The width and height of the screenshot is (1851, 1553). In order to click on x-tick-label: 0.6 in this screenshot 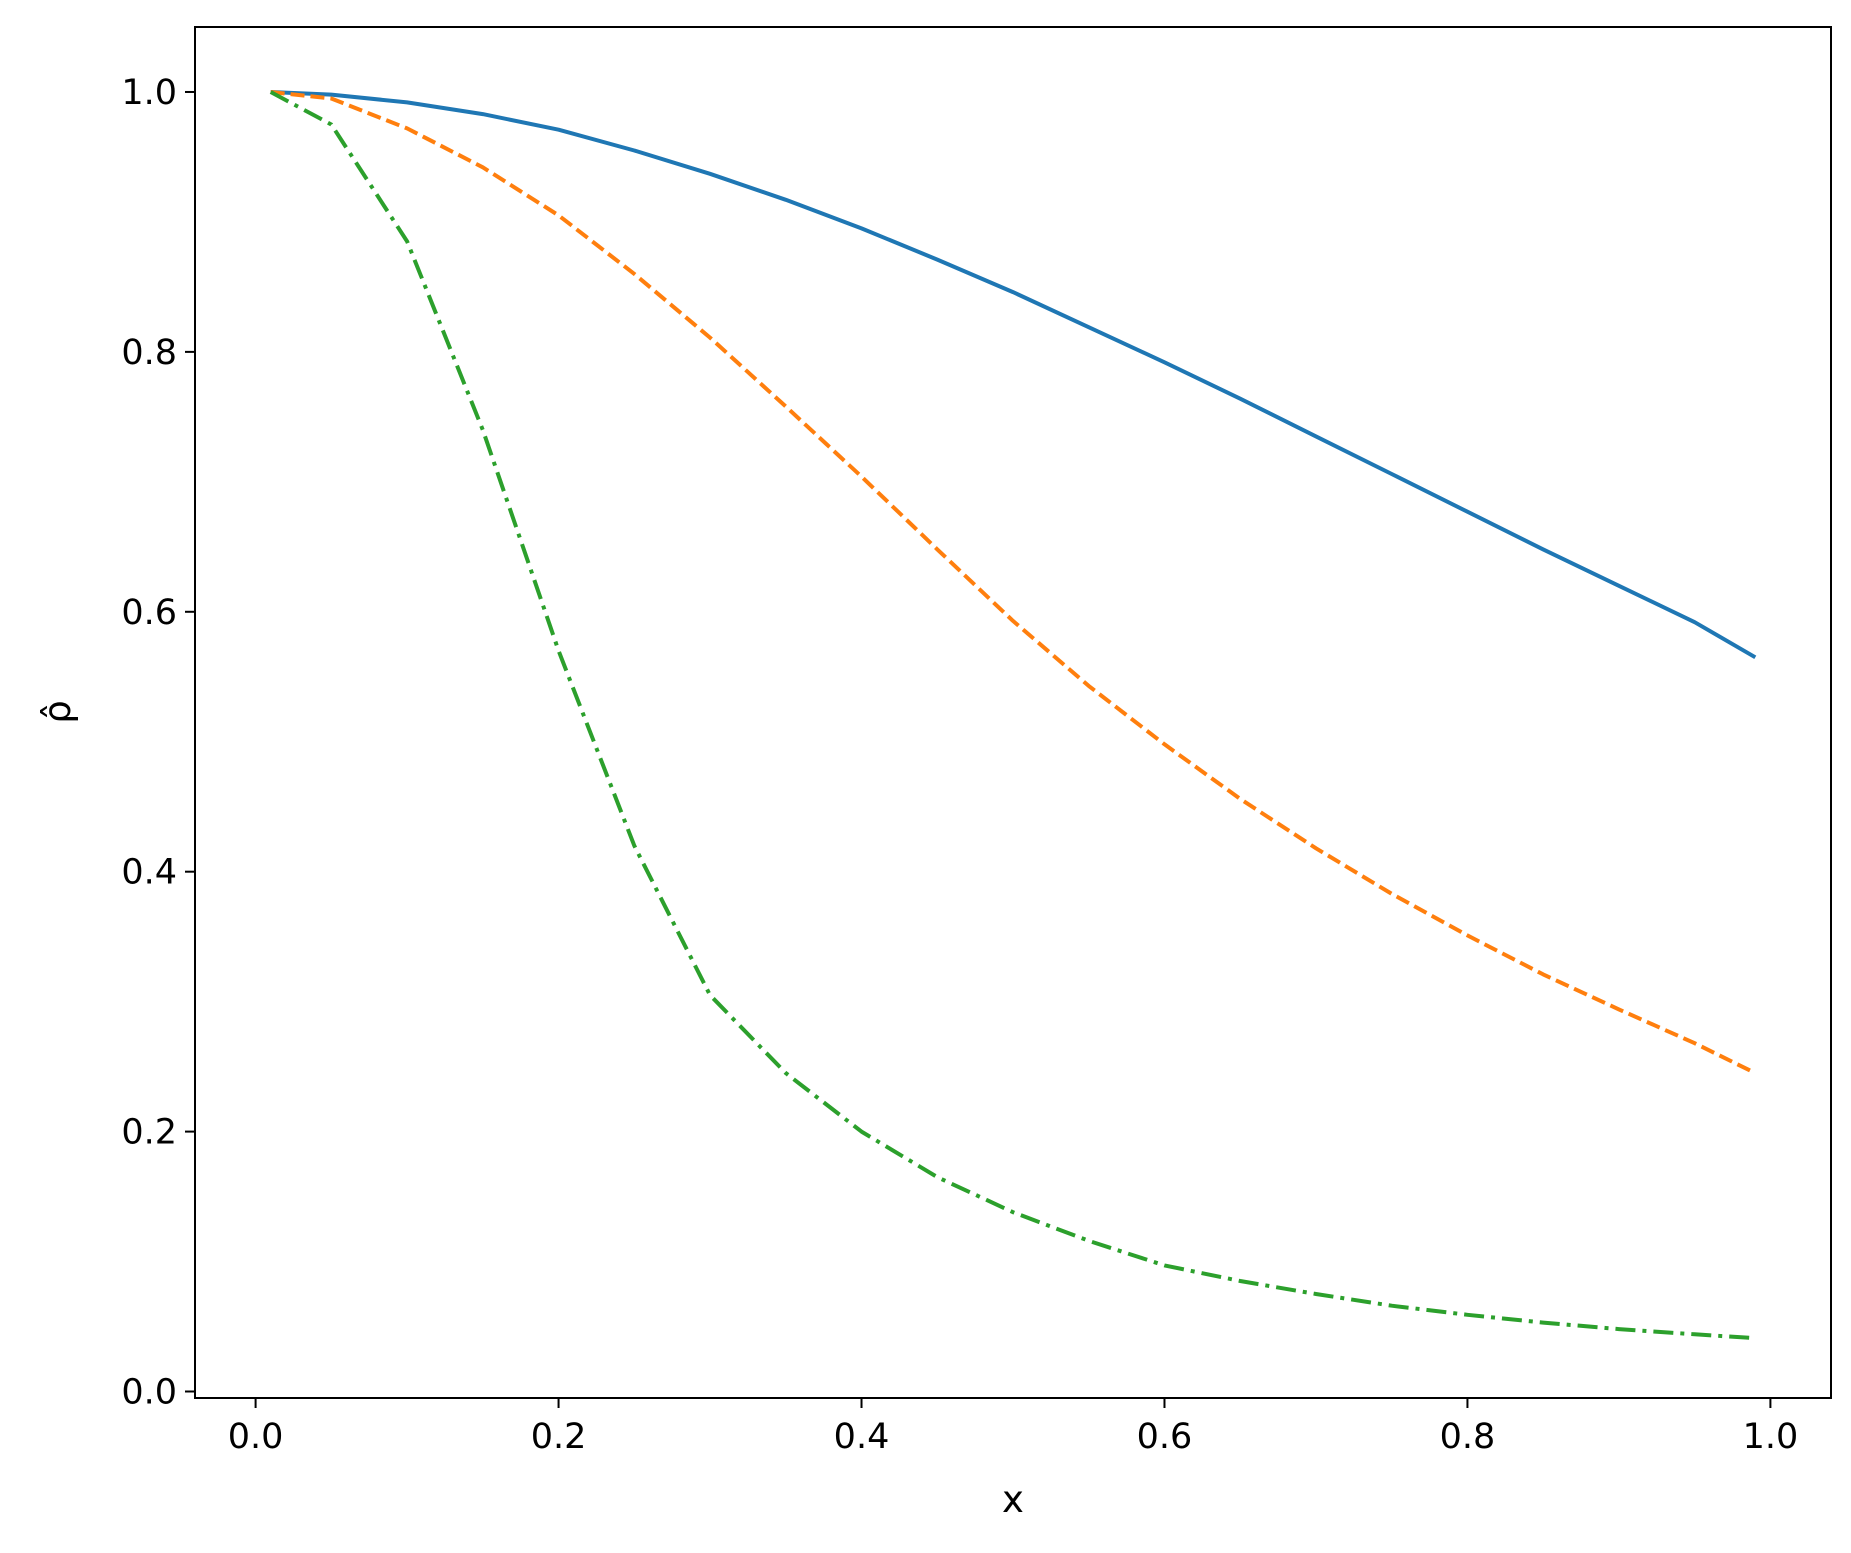, I will do `click(1165, 1437)`.